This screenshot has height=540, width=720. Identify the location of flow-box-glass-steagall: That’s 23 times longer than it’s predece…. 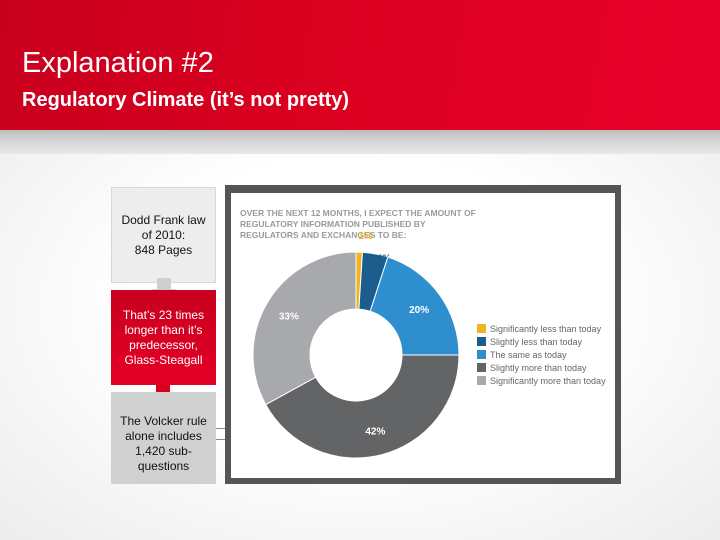
(163, 337).